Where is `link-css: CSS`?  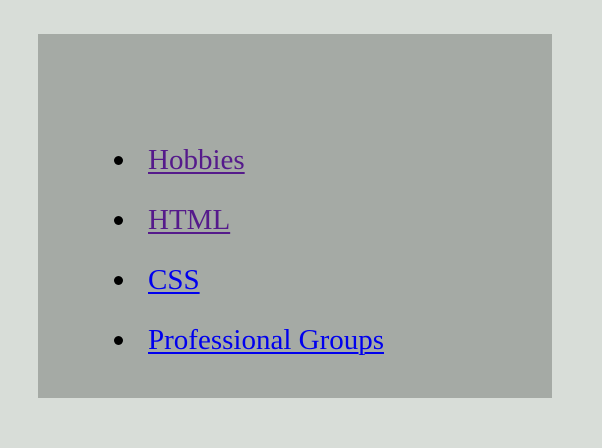
link-css: CSS is located at coordinates (174, 280).